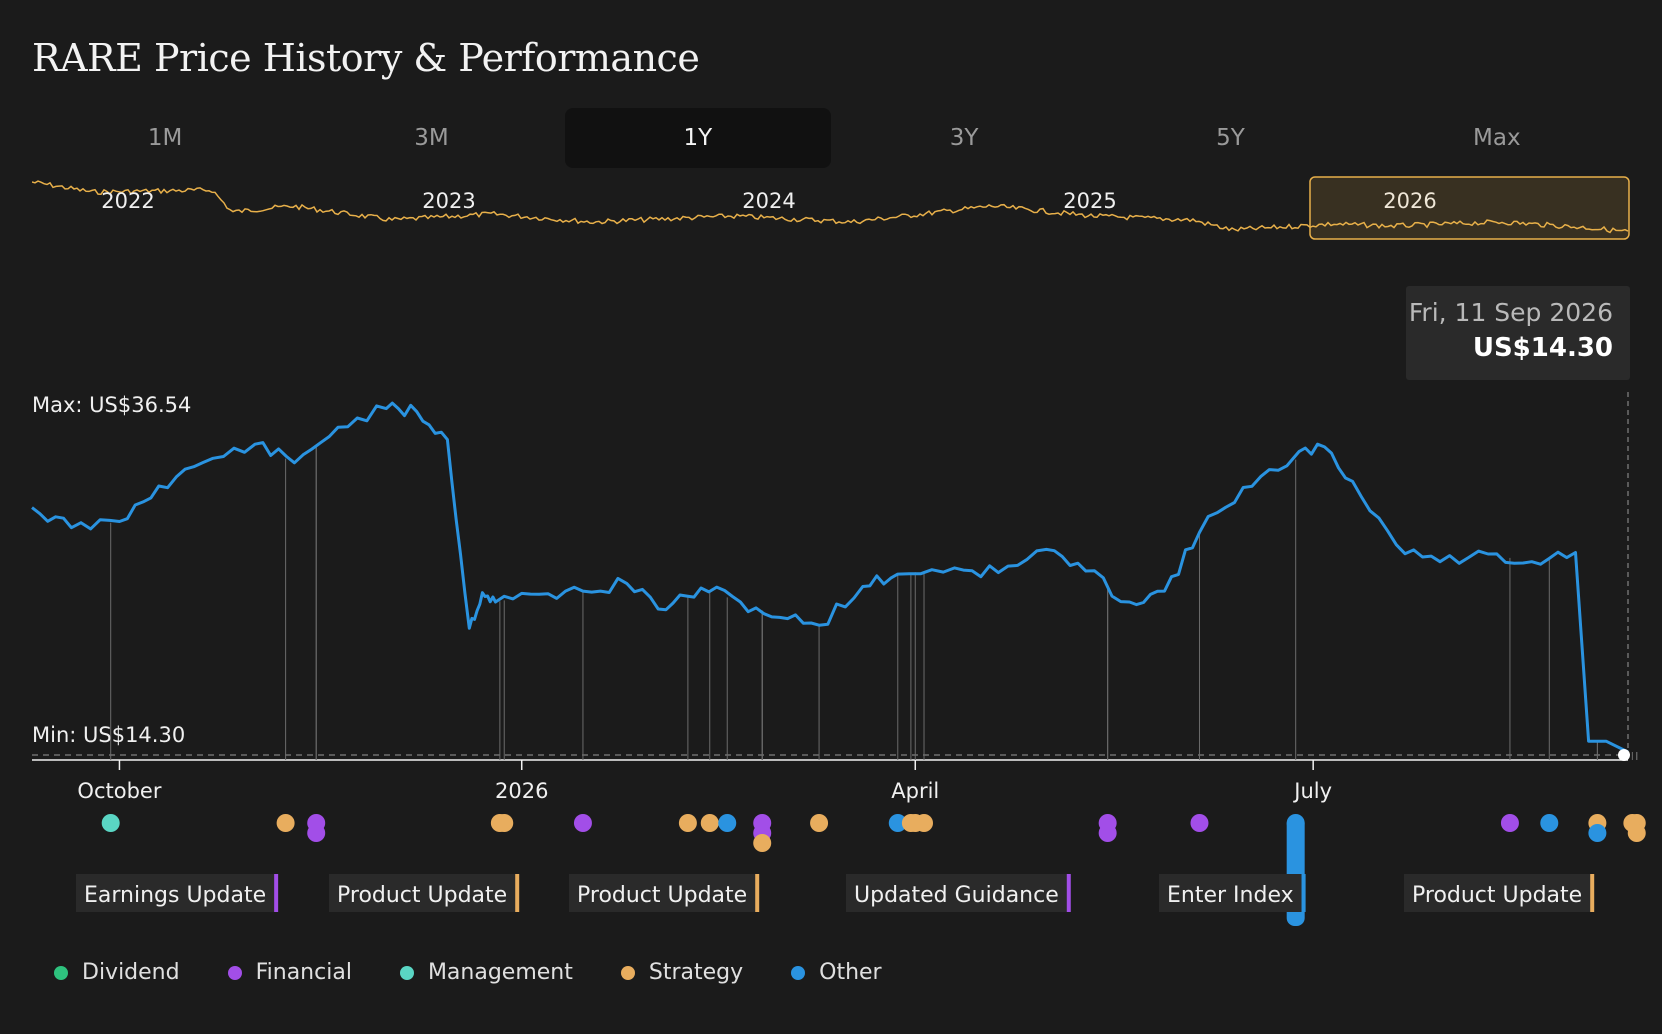 This screenshot has width=1662, height=1034. I want to click on x-tick-label: April, so click(915, 791).